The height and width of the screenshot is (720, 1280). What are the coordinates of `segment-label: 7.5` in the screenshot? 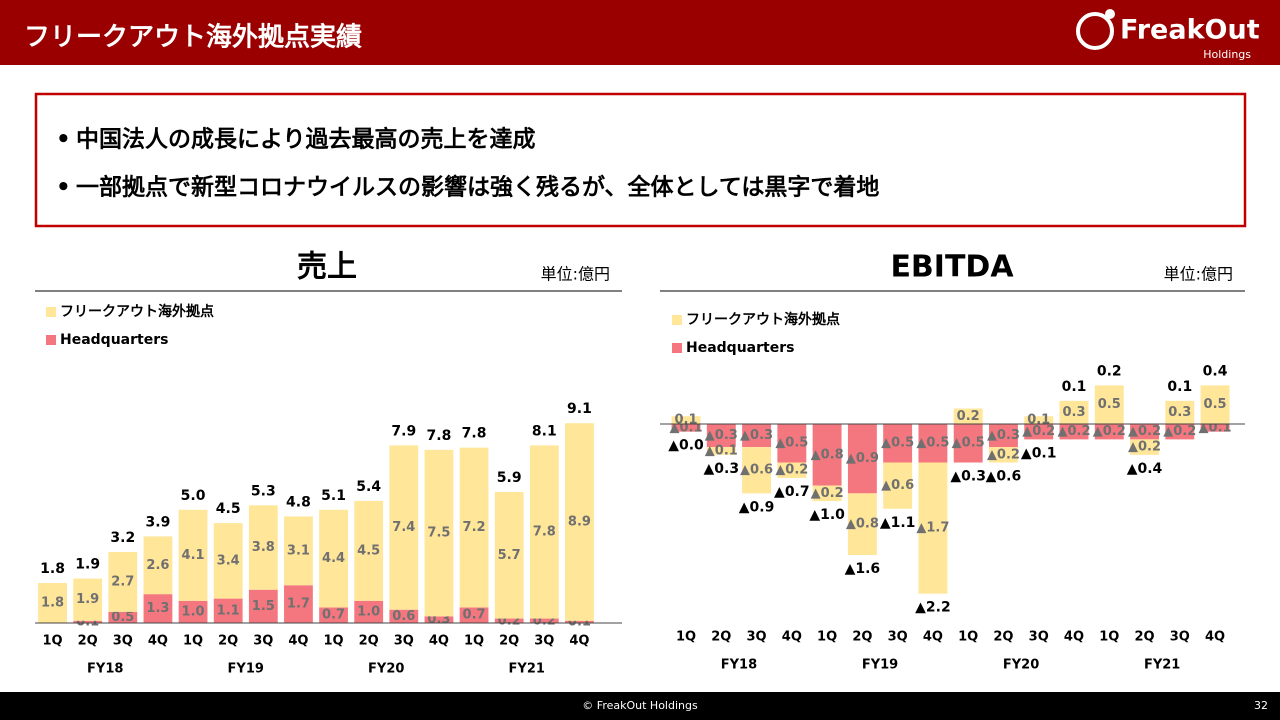 It's located at (438, 533).